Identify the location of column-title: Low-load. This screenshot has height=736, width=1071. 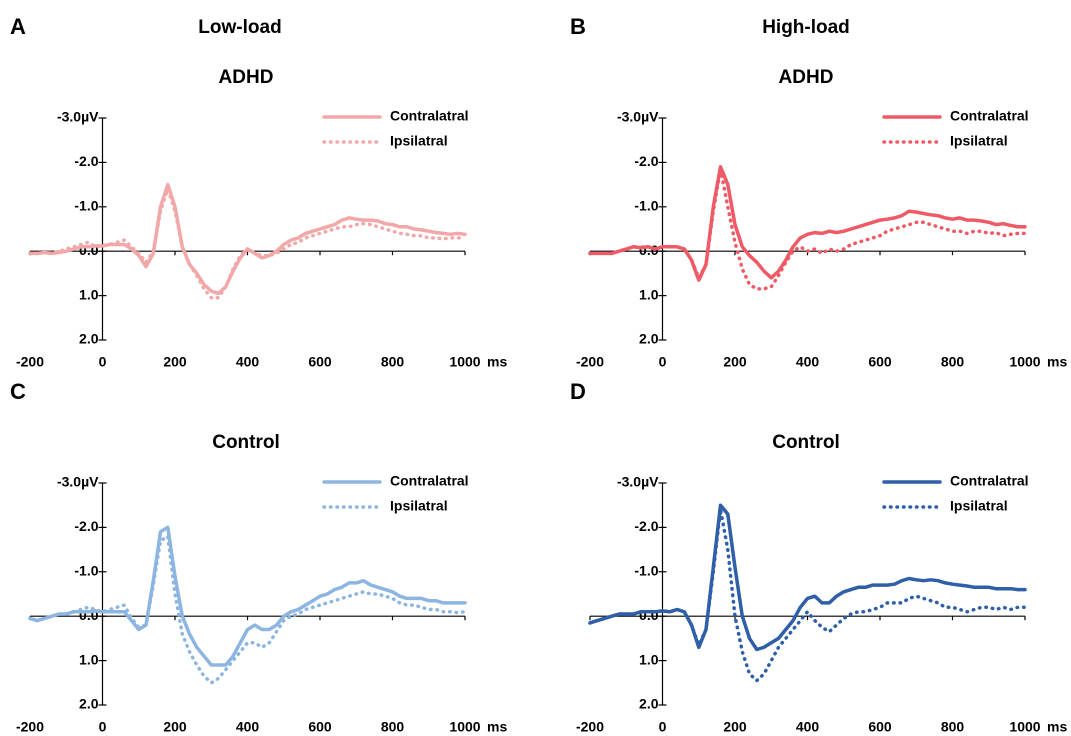
(239, 27).